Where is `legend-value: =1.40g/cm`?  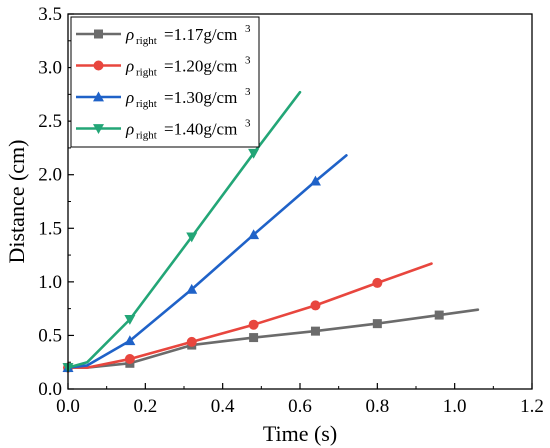 legend-value: =1.40g/cm is located at coordinates (200, 129).